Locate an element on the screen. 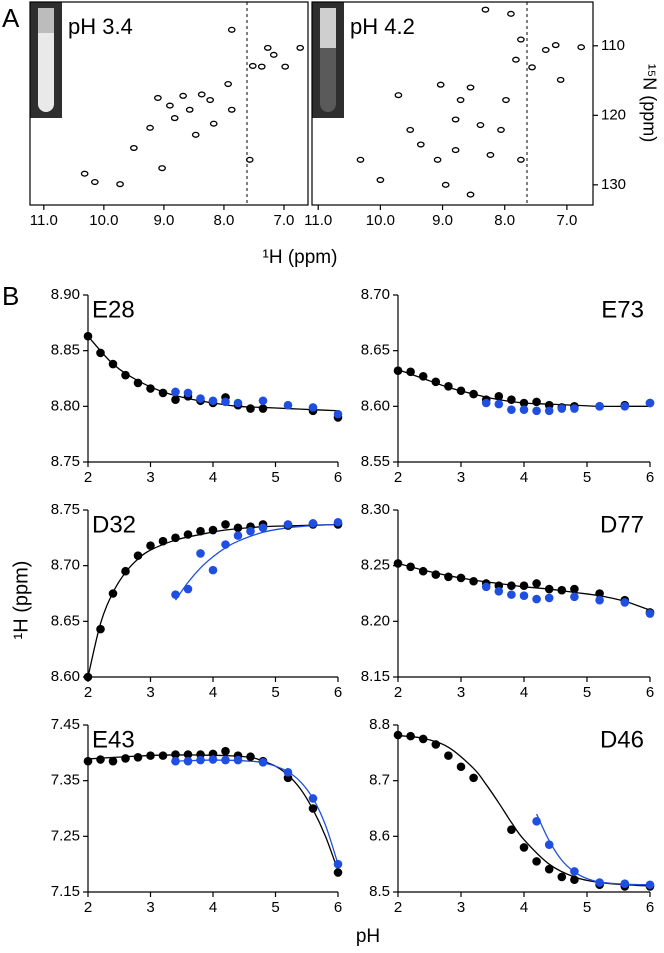  y-tick-label: 8.5 is located at coordinates (379, 891).